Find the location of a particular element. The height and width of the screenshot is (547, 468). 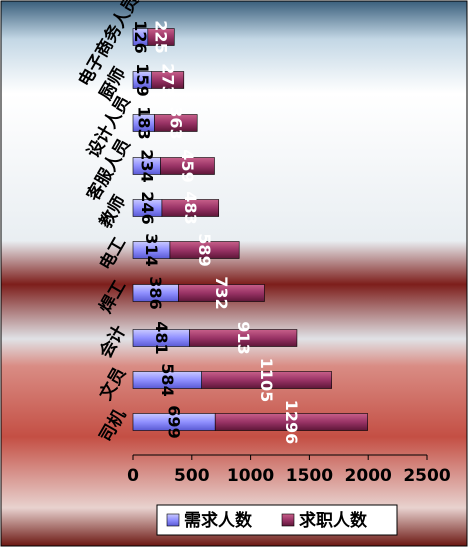

data-label-seekers-1: 1105 is located at coordinates (266, 380).